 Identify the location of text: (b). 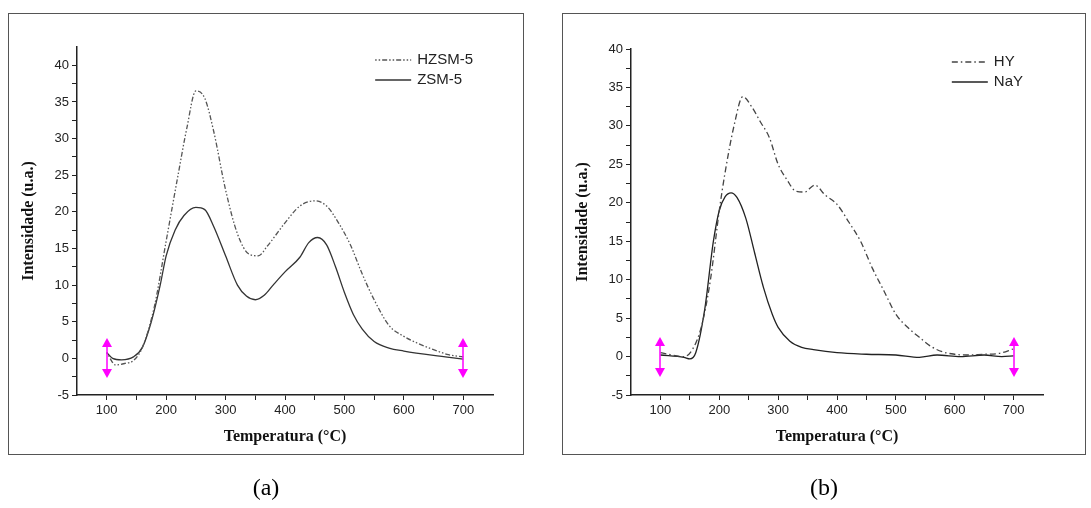
(824, 487).